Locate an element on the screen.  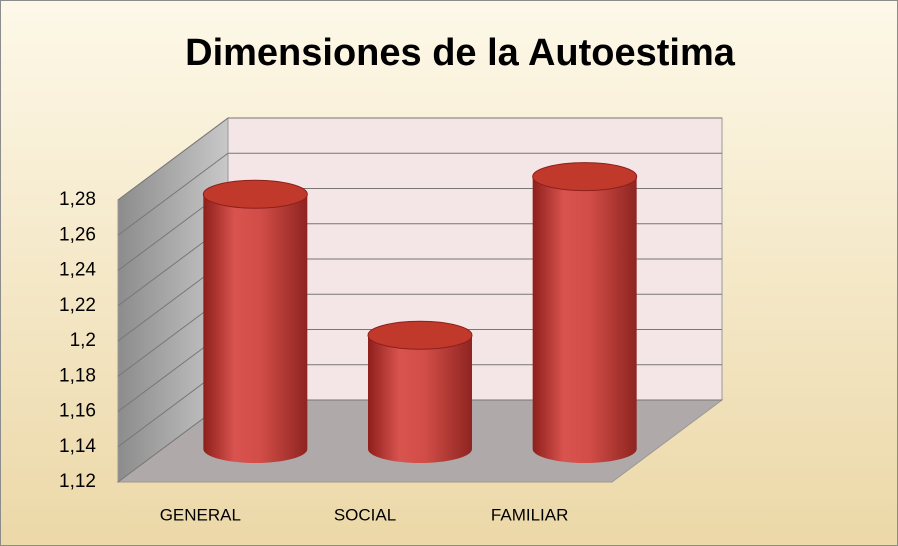
x-tick-label: SOCIAL is located at coordinates (365, 514).